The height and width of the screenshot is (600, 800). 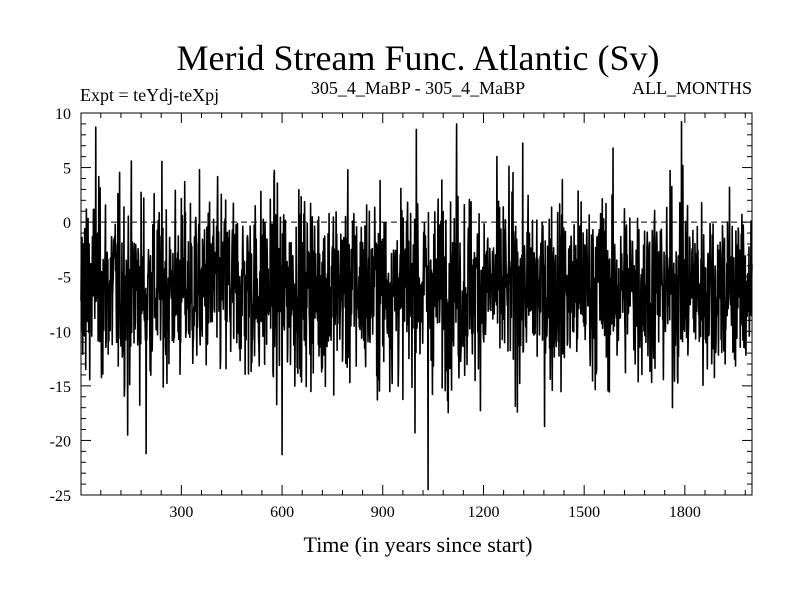 What do you see at coordinates (181, 512) in the screenshot?
I see `x-tick-label-300: 300` at bounding box center [181, 512].